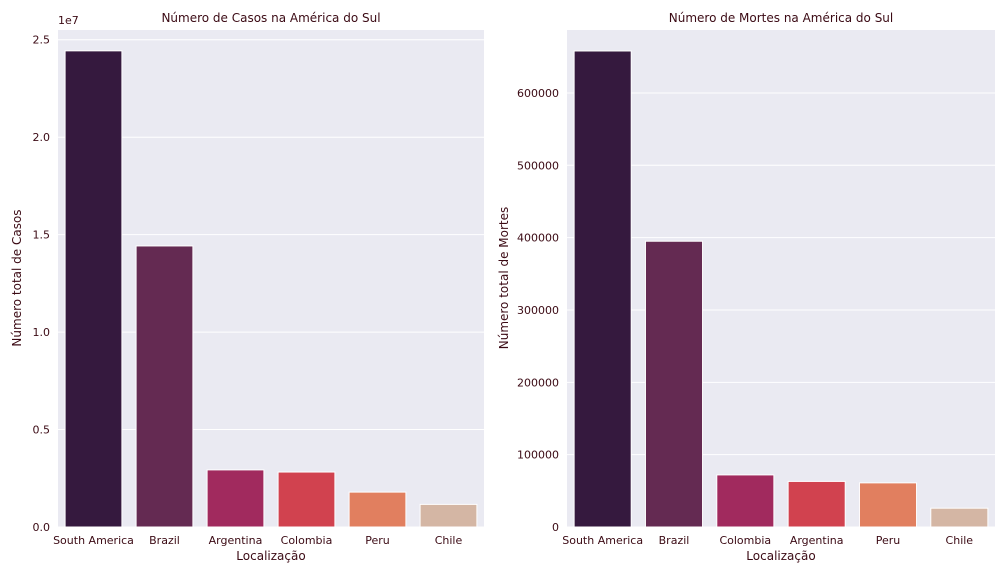 Image resolution: width=1008 pixels, height=576 pixels. I want to click on deaths-x-tick-label: Peru, so click(888, 540).